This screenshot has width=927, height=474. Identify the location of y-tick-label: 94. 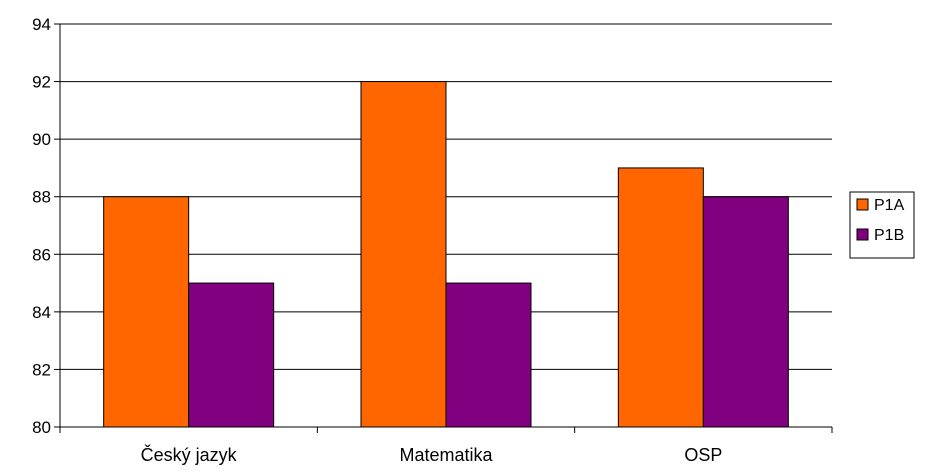
(41, 24).